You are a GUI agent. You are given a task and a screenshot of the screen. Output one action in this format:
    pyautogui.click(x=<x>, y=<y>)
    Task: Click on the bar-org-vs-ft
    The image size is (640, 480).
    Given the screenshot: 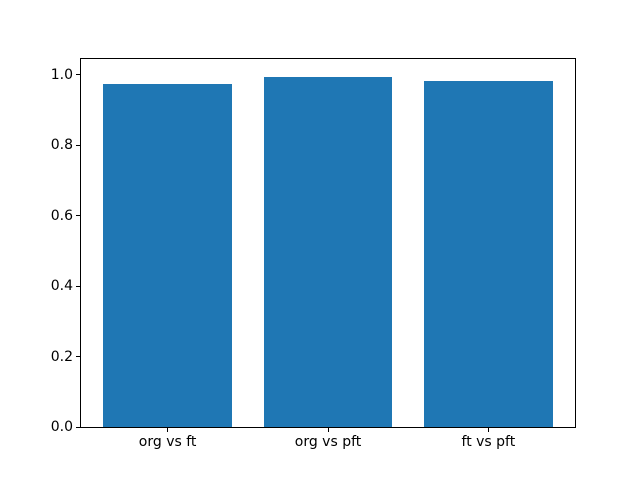 What is the action you would take?
    pyautogui.click(x=167, y=255)
    